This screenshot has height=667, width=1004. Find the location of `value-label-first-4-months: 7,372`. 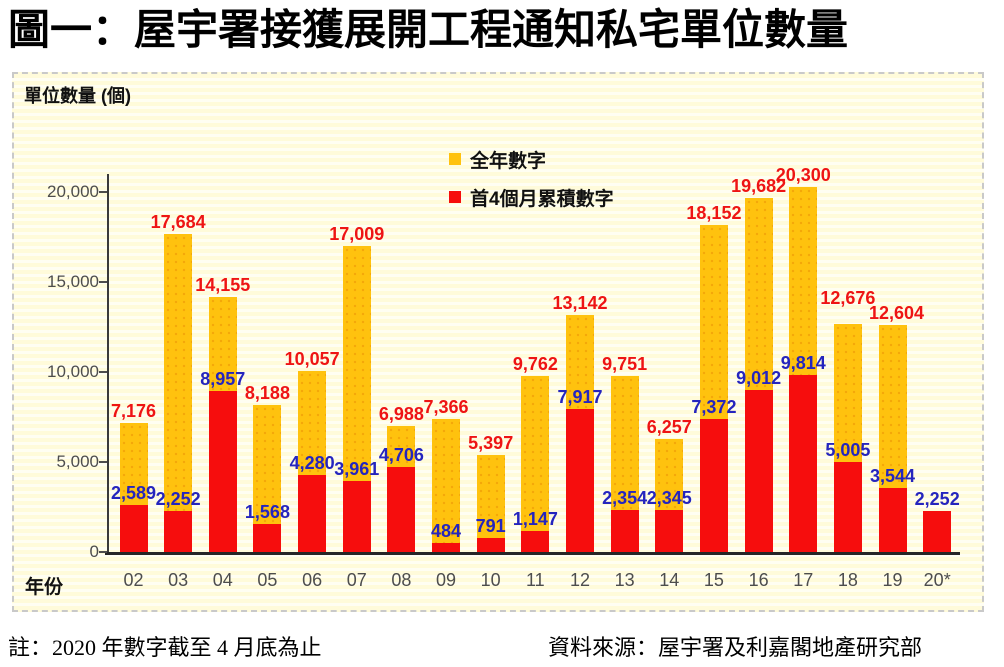

value-label-first-4-months: 7,372 is located at coordinates (714, 407).